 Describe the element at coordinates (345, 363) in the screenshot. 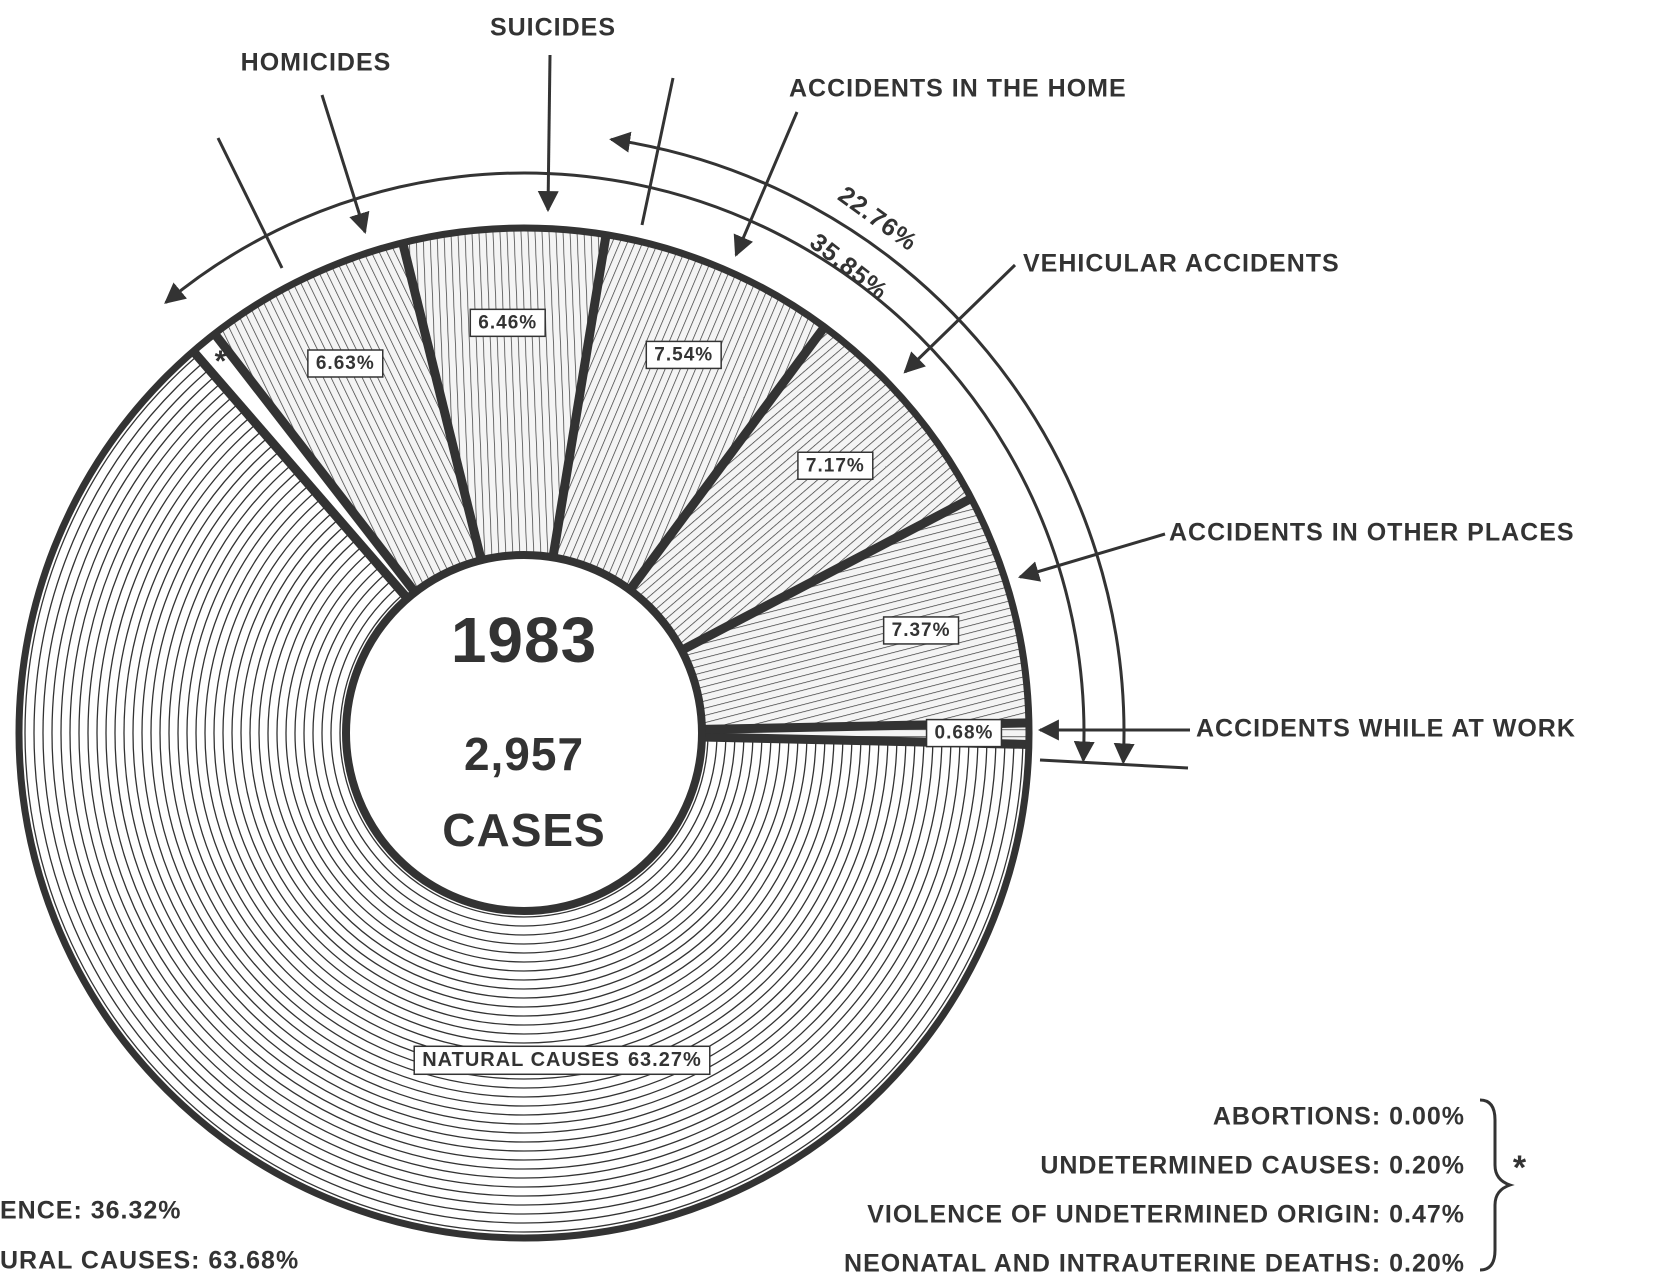

I see `value-label: 6.63%` at that location.